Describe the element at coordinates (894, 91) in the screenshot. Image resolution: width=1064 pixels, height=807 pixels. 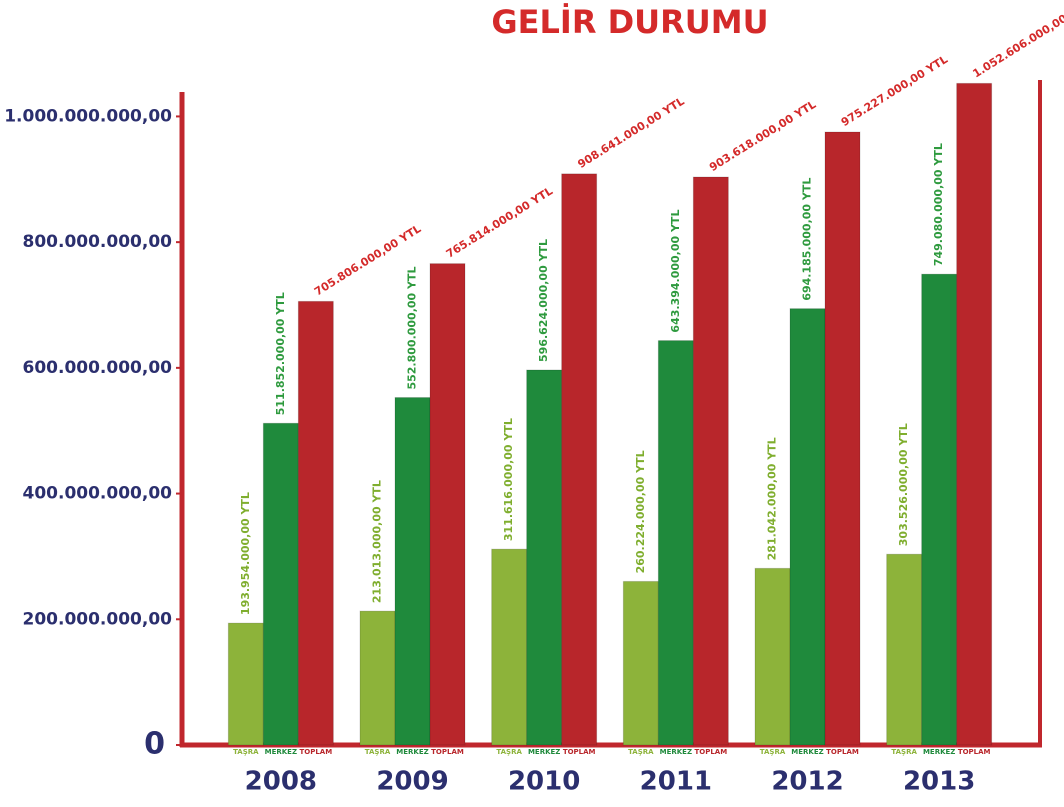
I see `value-label: 975.227.000,00 YTL` at that location.